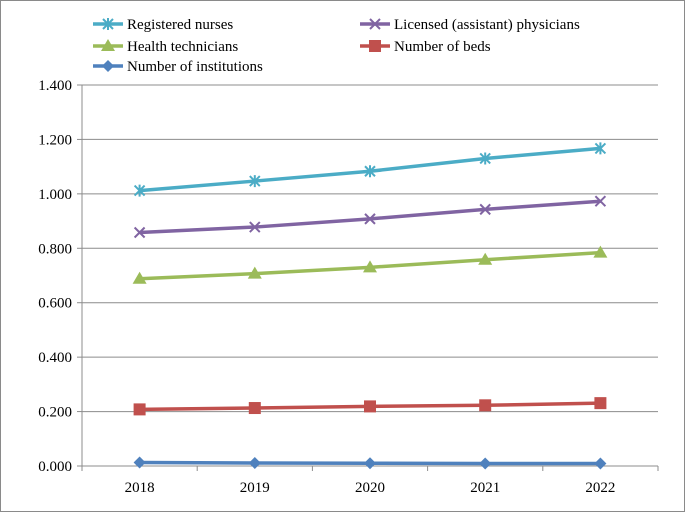 The height and width of the screenshot is (513, 685). I want to click on y-tick-label: 1.200, so click(55, 140).